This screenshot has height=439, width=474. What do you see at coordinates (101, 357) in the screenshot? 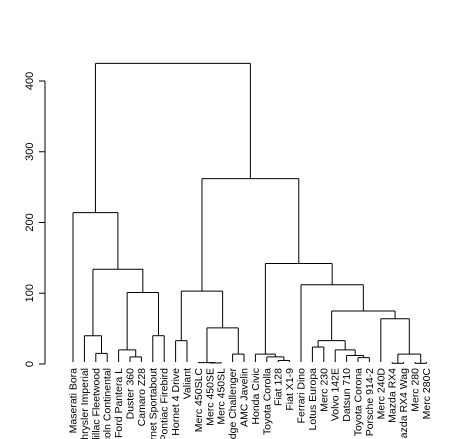
I see `merge-link-n13` at bounding box center [101, 357].